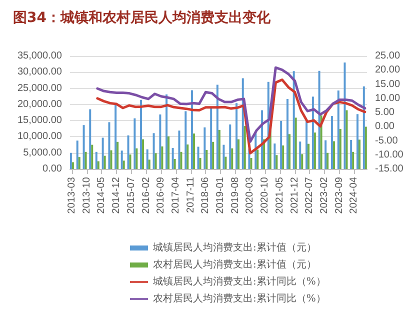 Image resolution: width=411 pixels, height=335 pixels. I want to click on y2-tick-label: 15.00, so click(387, 84).